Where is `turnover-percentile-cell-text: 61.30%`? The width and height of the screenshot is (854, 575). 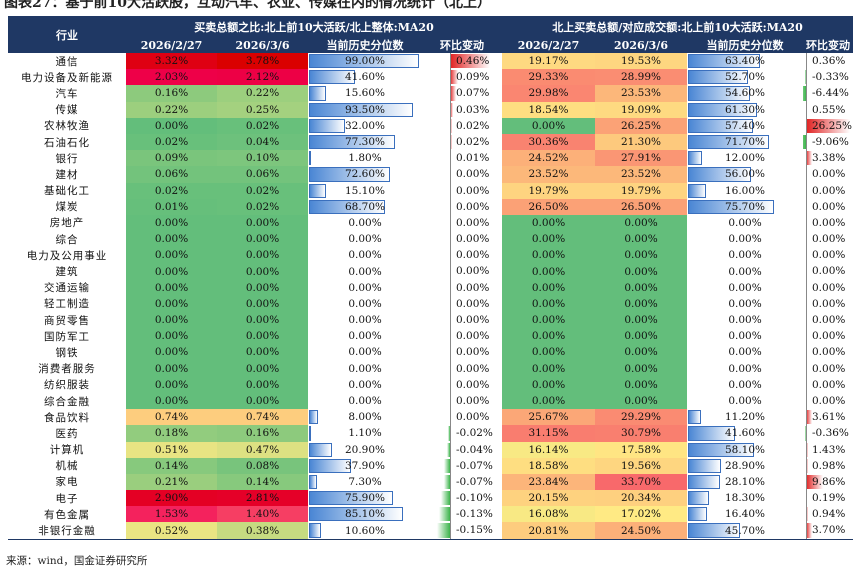 turnover-percentile-cell-text: 61.30% is located at coordinates (745, 109).